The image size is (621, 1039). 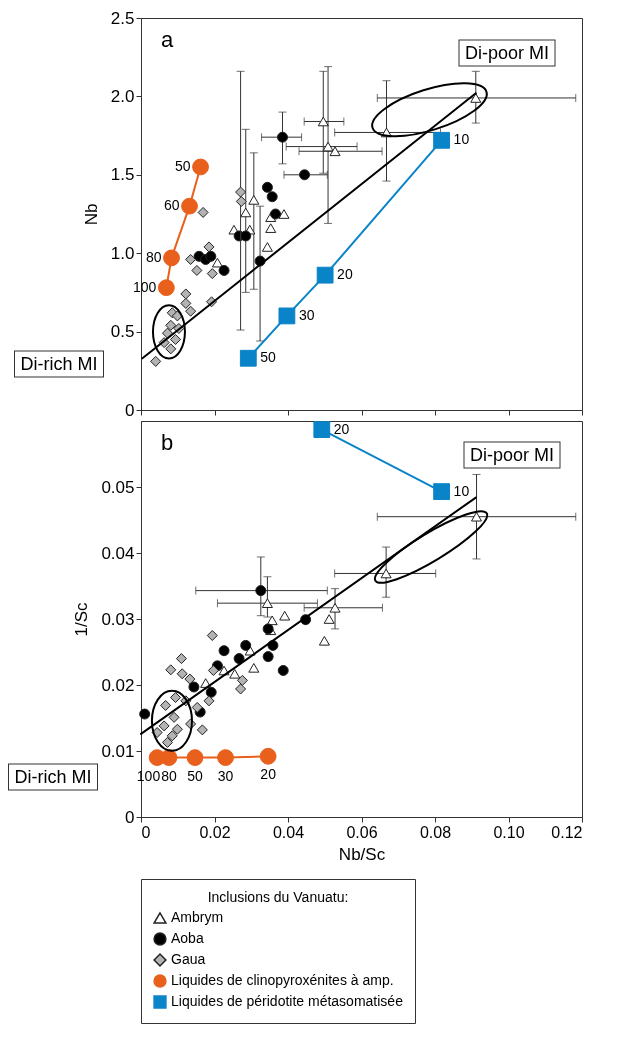 I want to click on x-tick-label: 0.08, so click(x=435, y=832).